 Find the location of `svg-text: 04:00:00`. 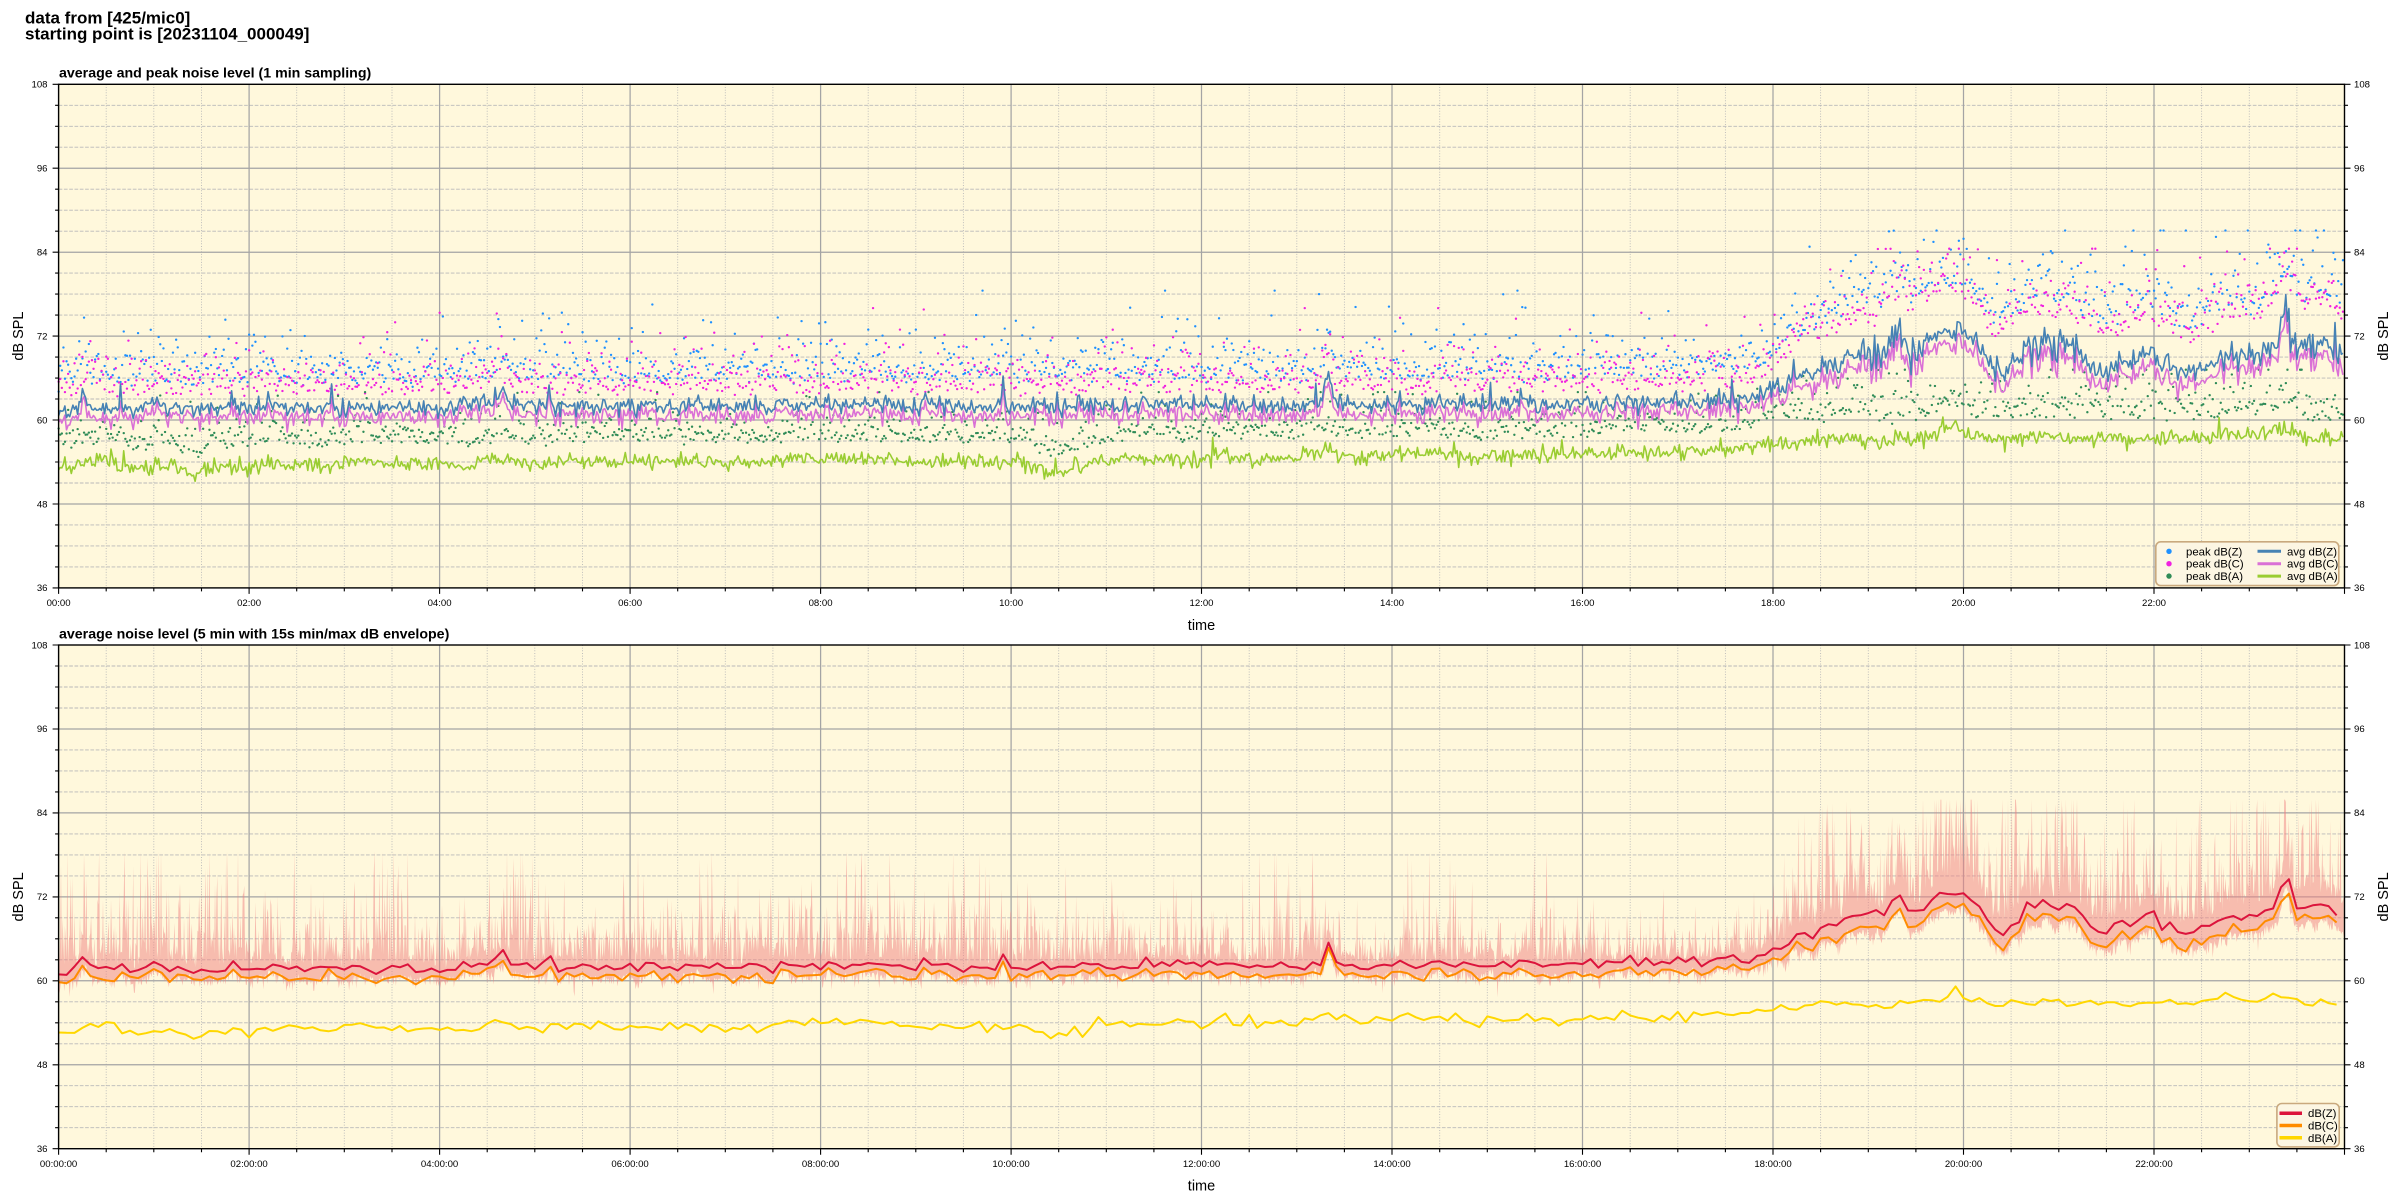

svg-text: 04:00:00 is located at coordinates (439, 1164).